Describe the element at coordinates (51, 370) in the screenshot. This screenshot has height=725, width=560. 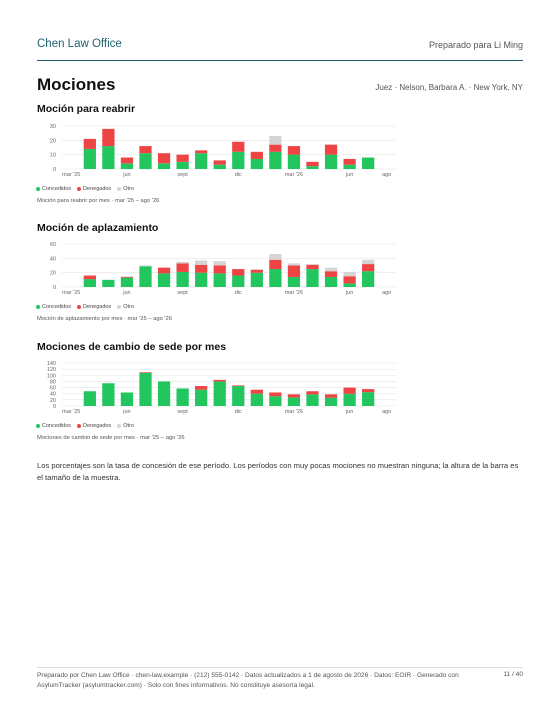
I see `y-tick-label: 120` at that location.